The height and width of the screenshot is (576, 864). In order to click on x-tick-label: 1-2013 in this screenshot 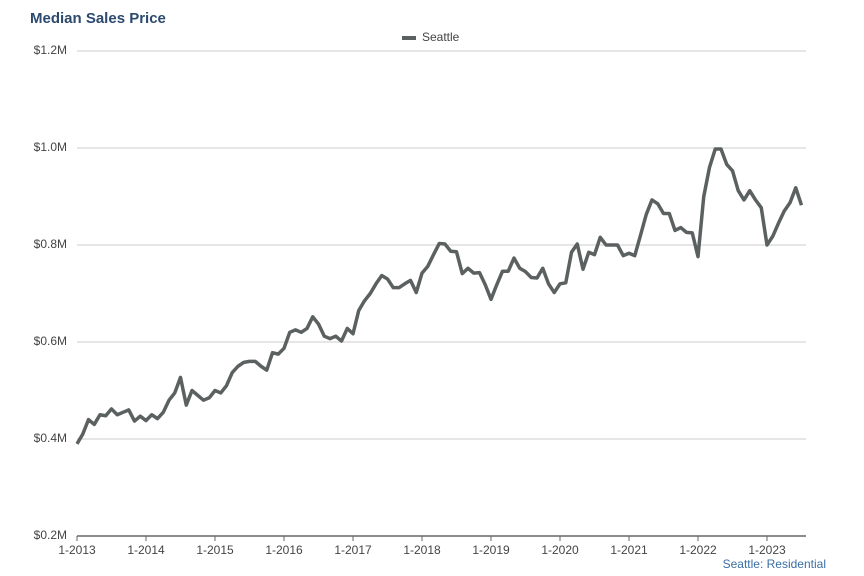, I will do `click(77, 550)`.